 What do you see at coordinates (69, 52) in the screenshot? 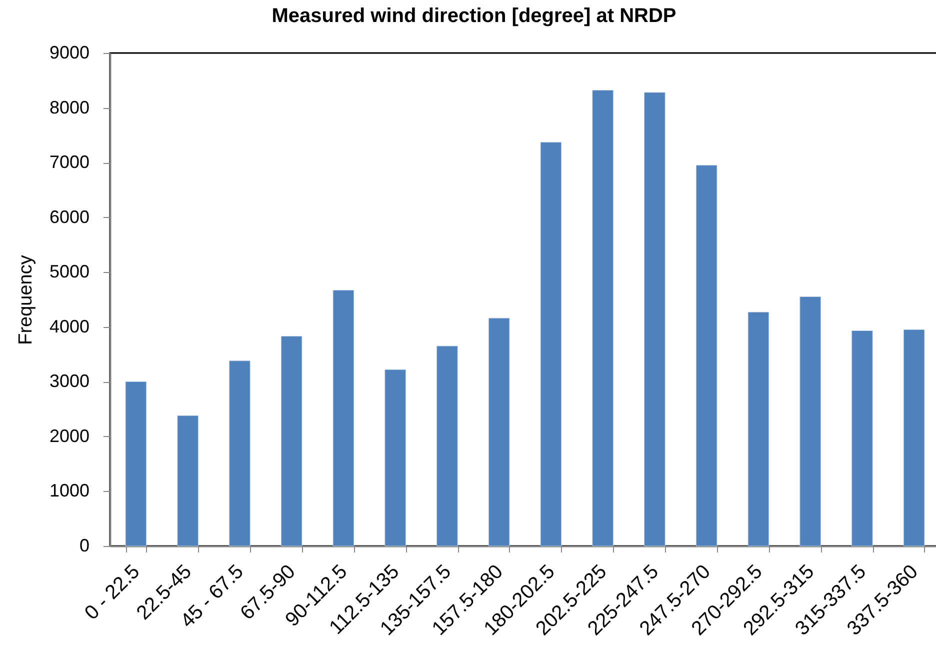
I see `y-tick-label: 9000` at bounding box center [69, 52].